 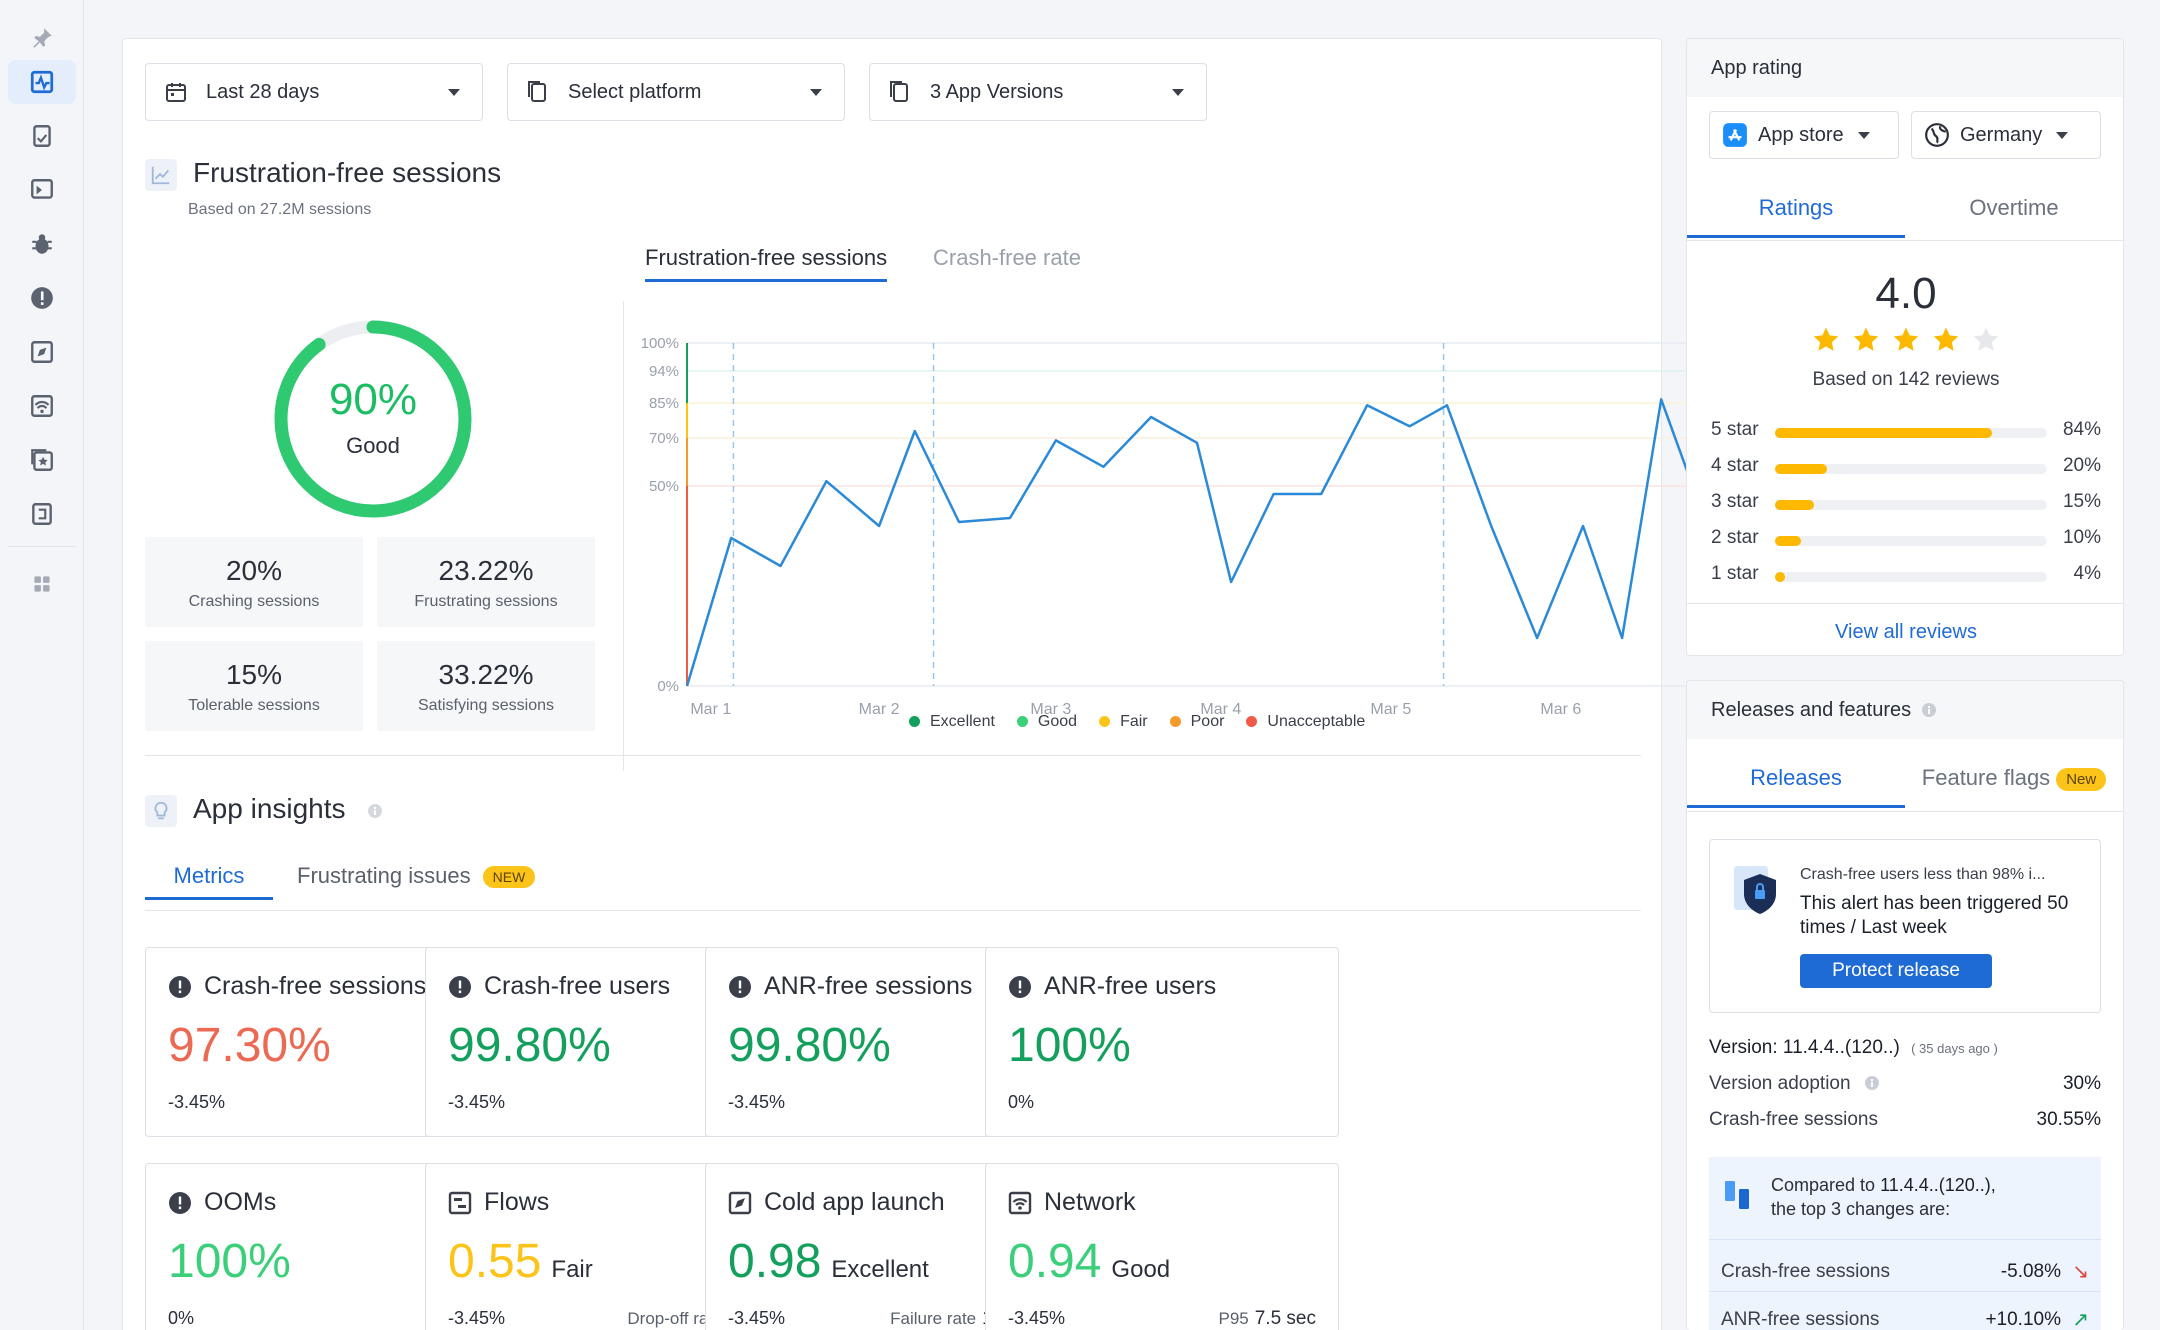 What do you see at coordinates (868, 986) in the screenshot?
I see `metric-title-text: ANR-free sessions` at bounding box center [868, 986].